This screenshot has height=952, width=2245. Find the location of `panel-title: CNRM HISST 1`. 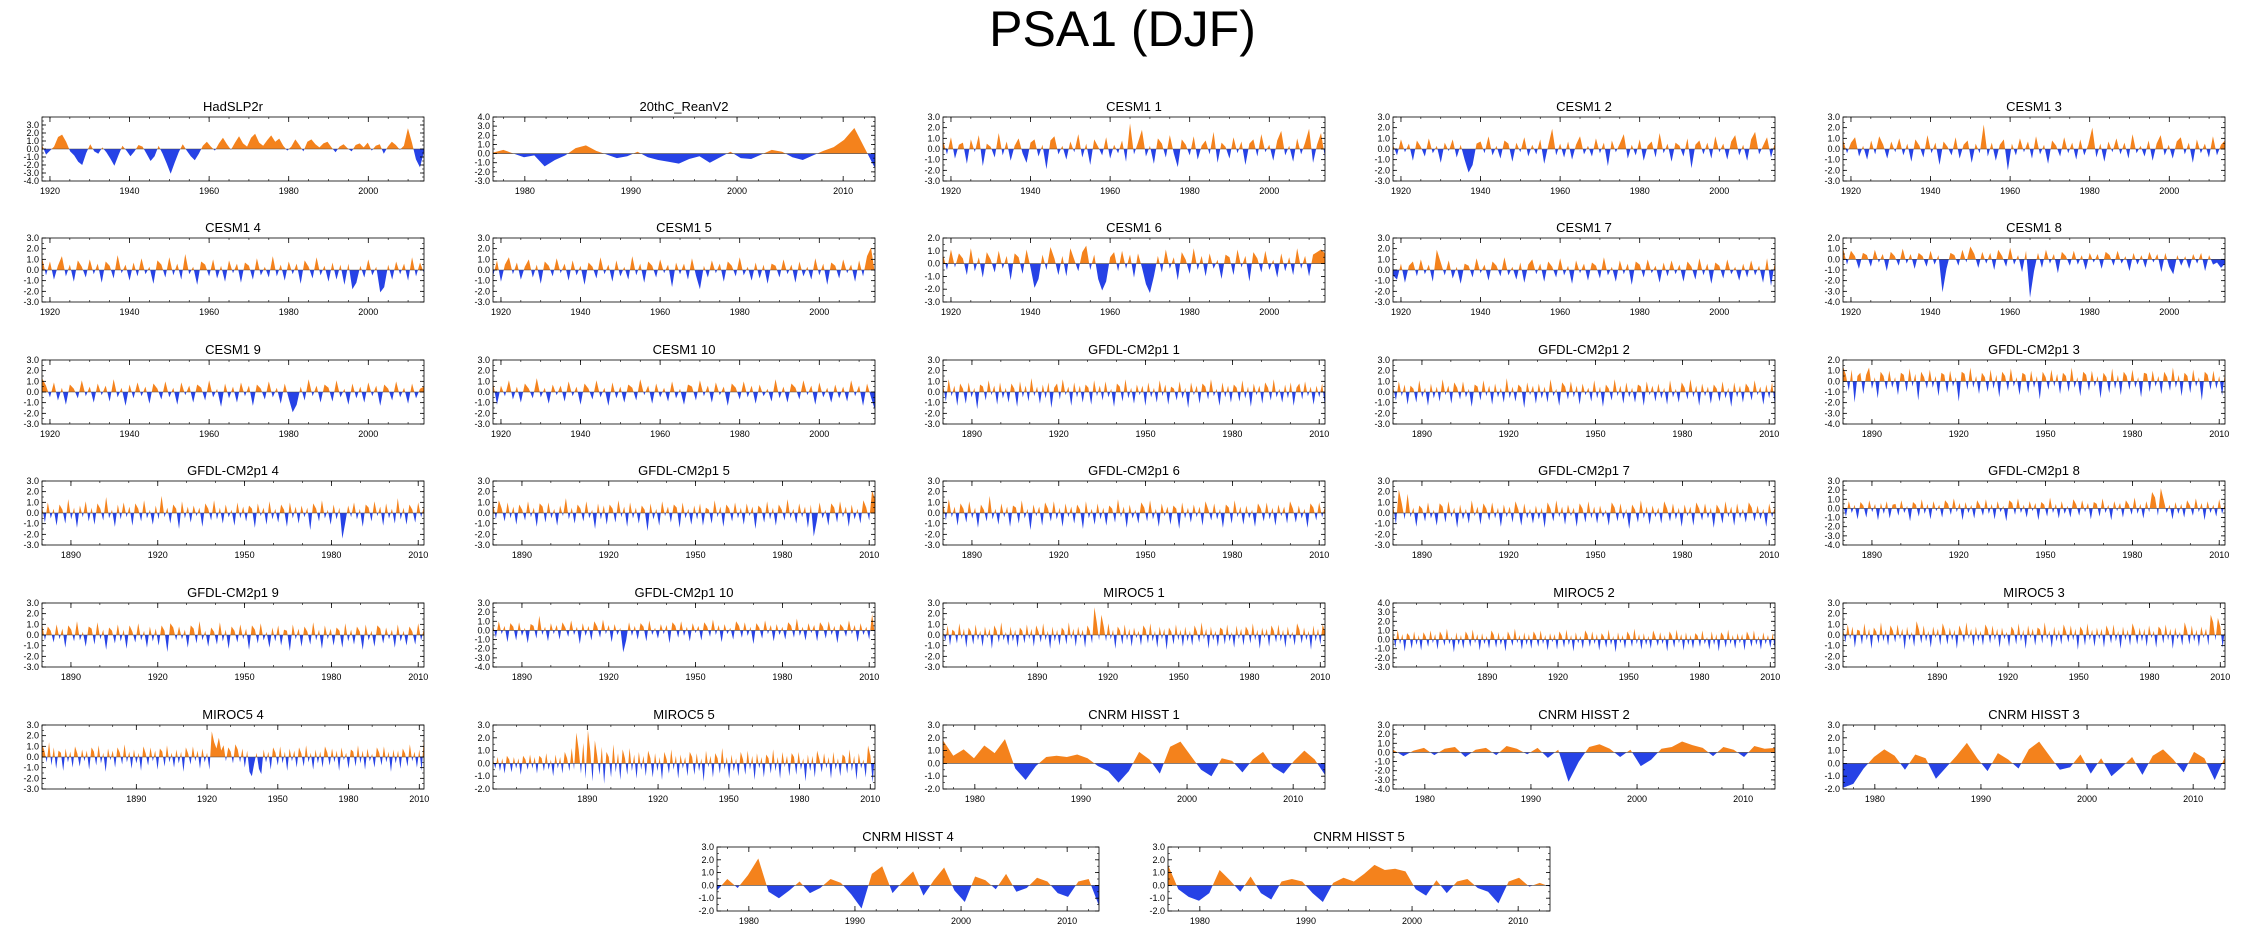

panel-title: CNRM HISST 1 is located at coordinates (1134, 714).